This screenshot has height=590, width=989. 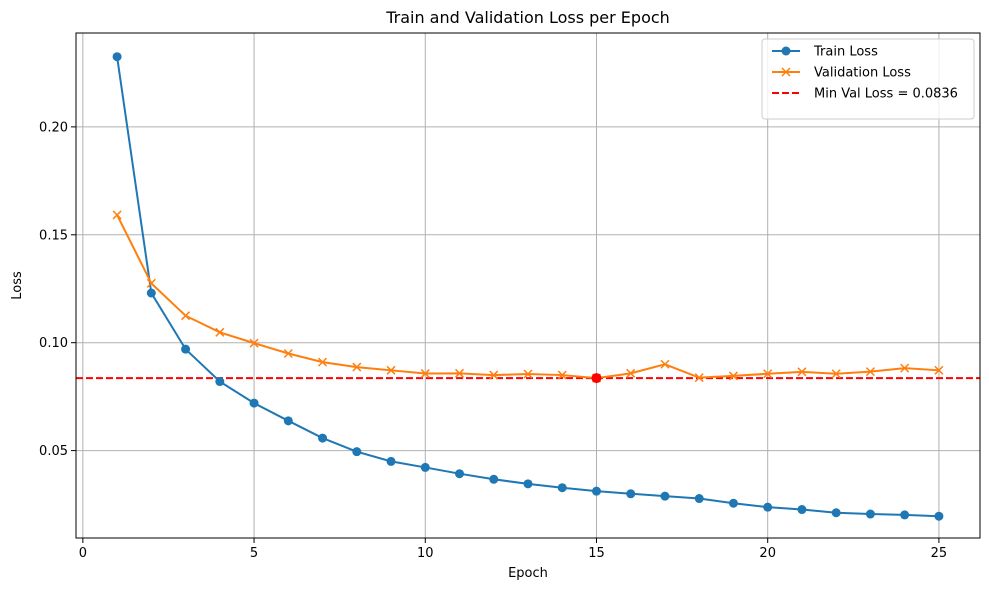 What do you see at coordinates (527, 17) in the screenshot?
I see `chart-title: Train and Validation Loss per Epoch` at bounding box center [527, 17].